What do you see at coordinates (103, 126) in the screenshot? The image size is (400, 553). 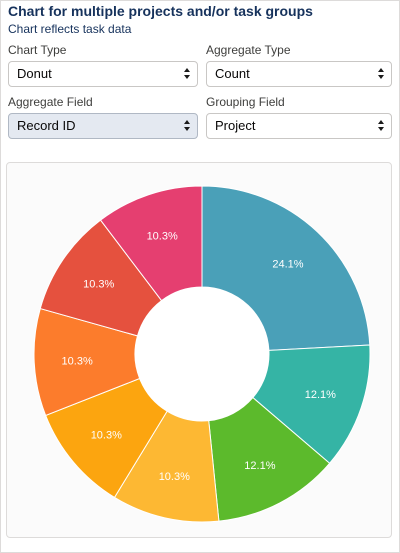 I see `aggregate-field-select: Record ID` at bounding box center [103, 126].